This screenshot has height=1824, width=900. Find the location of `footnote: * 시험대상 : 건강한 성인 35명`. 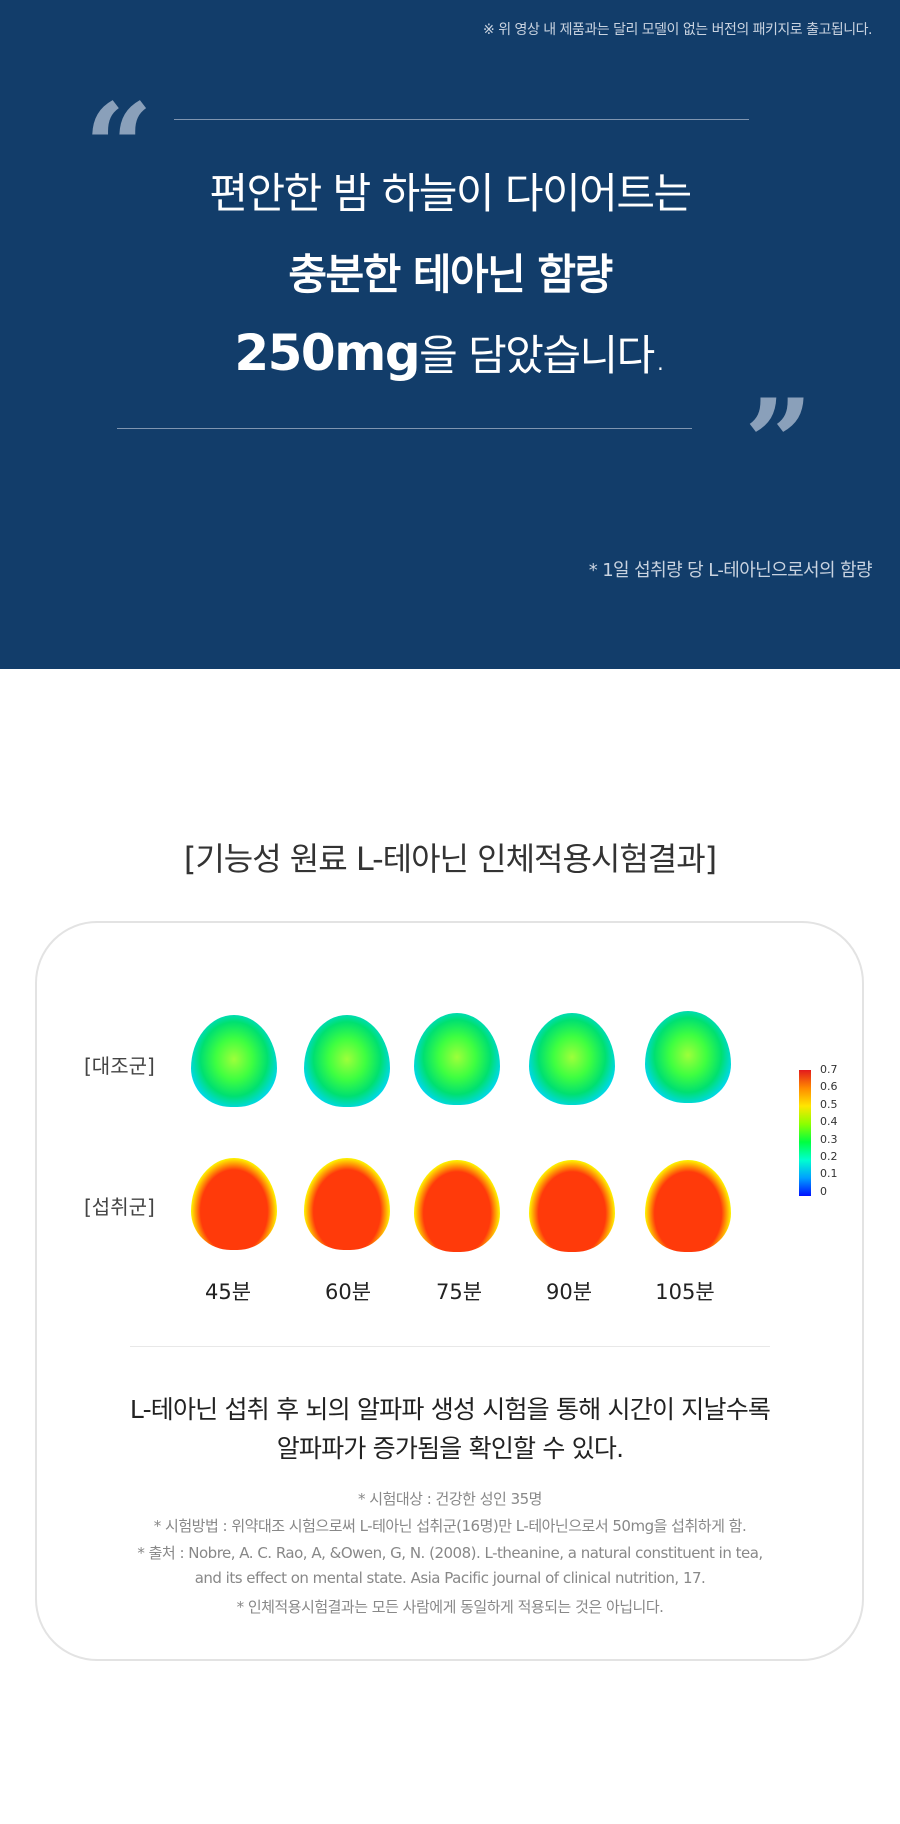

footnote: * 시험대상 : 건강한 성인 35명 is located at coordinates (450, 1499).